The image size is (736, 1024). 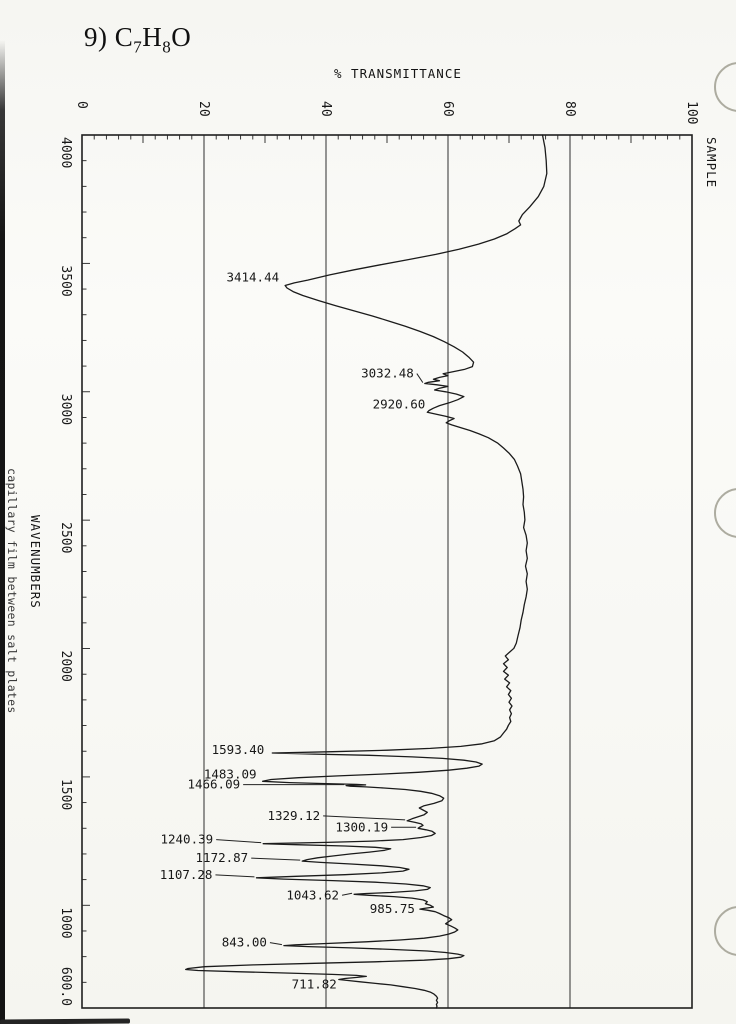 What do you see at coordinates (203, 109) in the screenshot?
I see `svg-text: 20` at bounding box center [203, 109].